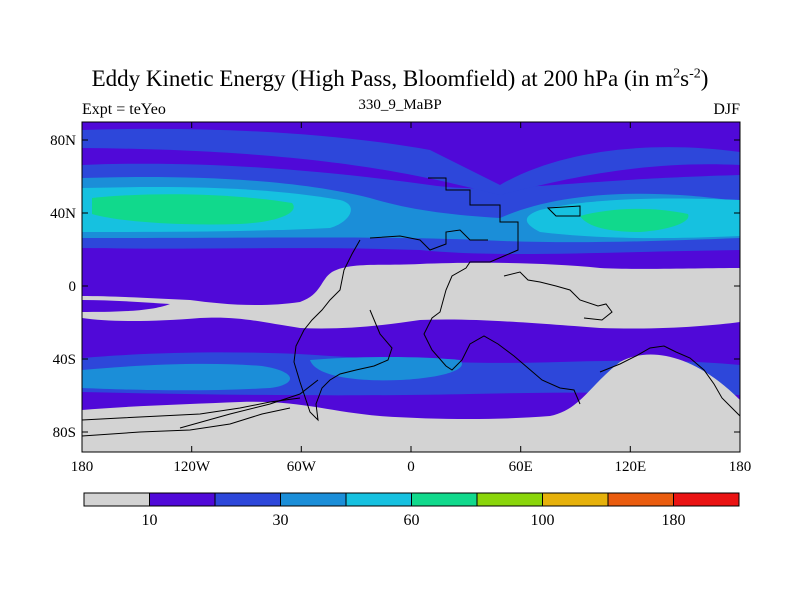 This screenshot has height=600, width=800. What do you see at coordinates (563, 211) in the screenshot?
I see `coast-japan` at bounding box center [563, 211].